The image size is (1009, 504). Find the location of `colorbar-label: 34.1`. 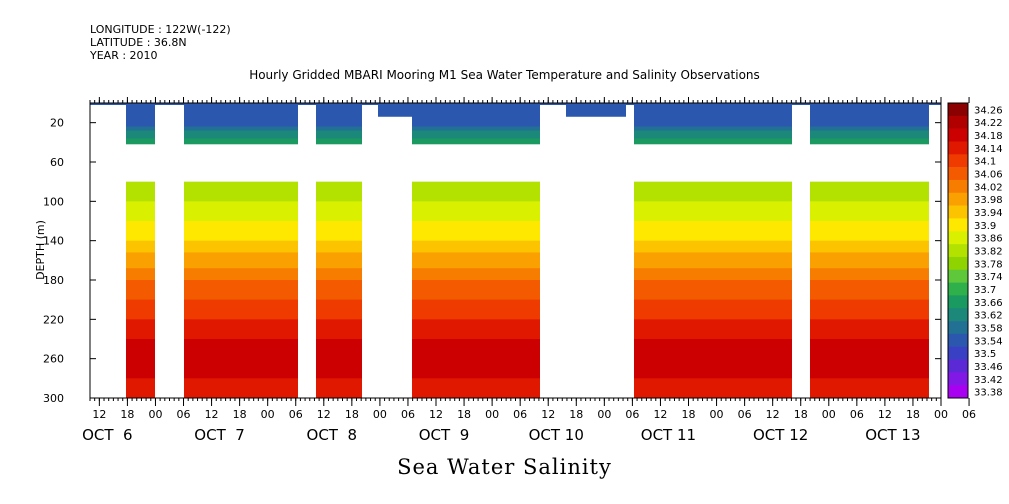

colorbar-label: 34.1 is located at coordinates (985, 162).